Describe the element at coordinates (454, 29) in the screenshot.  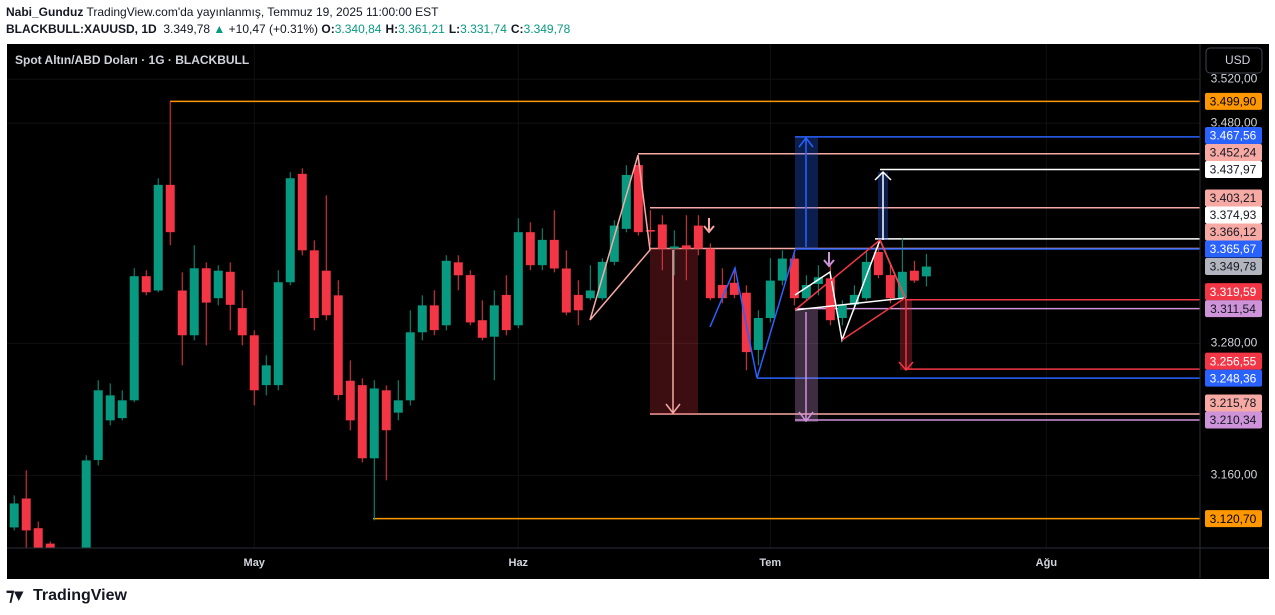
I see `ohlc-key: L:` at that location.